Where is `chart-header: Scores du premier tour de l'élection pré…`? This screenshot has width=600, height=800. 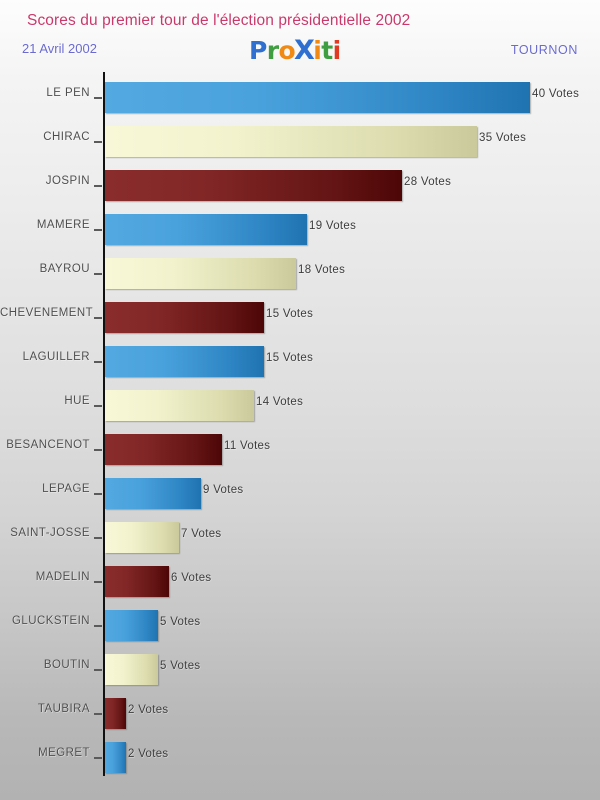 chart-header: Scores du premier tour de l'élection pré… is located at coordinates (300, 38).